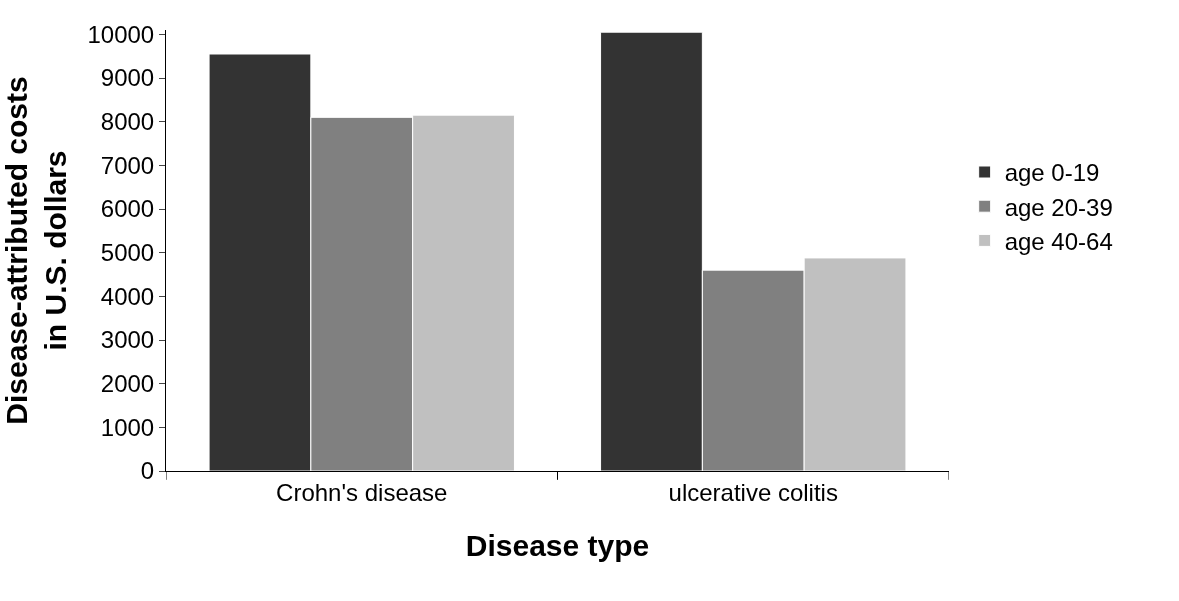 This screenshot has width=1179, height=601. Describe the element at coordinates (1058, 207) in the screenshot. I see `legend-label: age 20-39` at that location.